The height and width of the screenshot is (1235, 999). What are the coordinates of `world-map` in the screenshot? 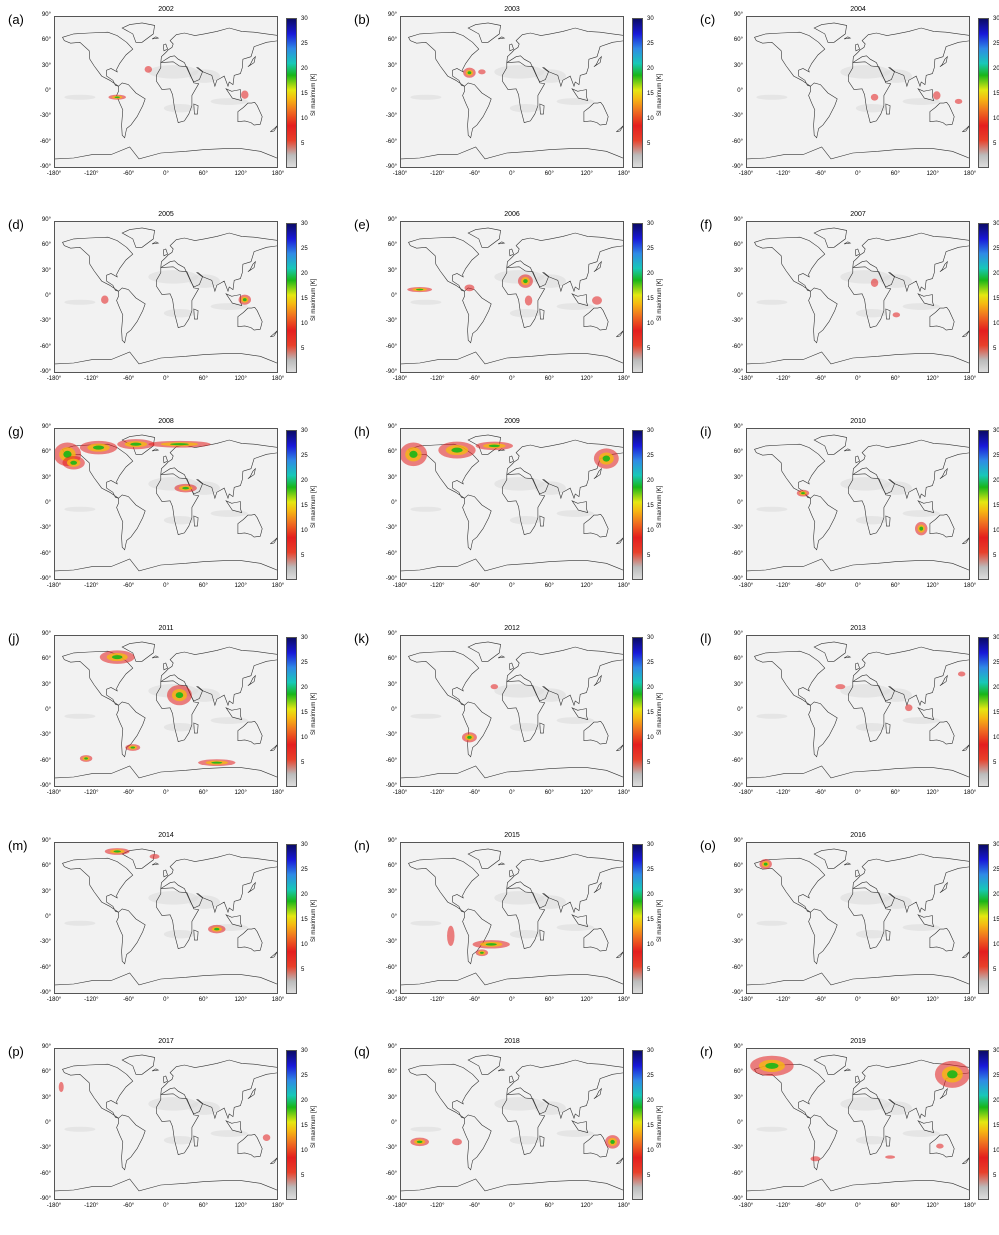 It's located at (858, 297).